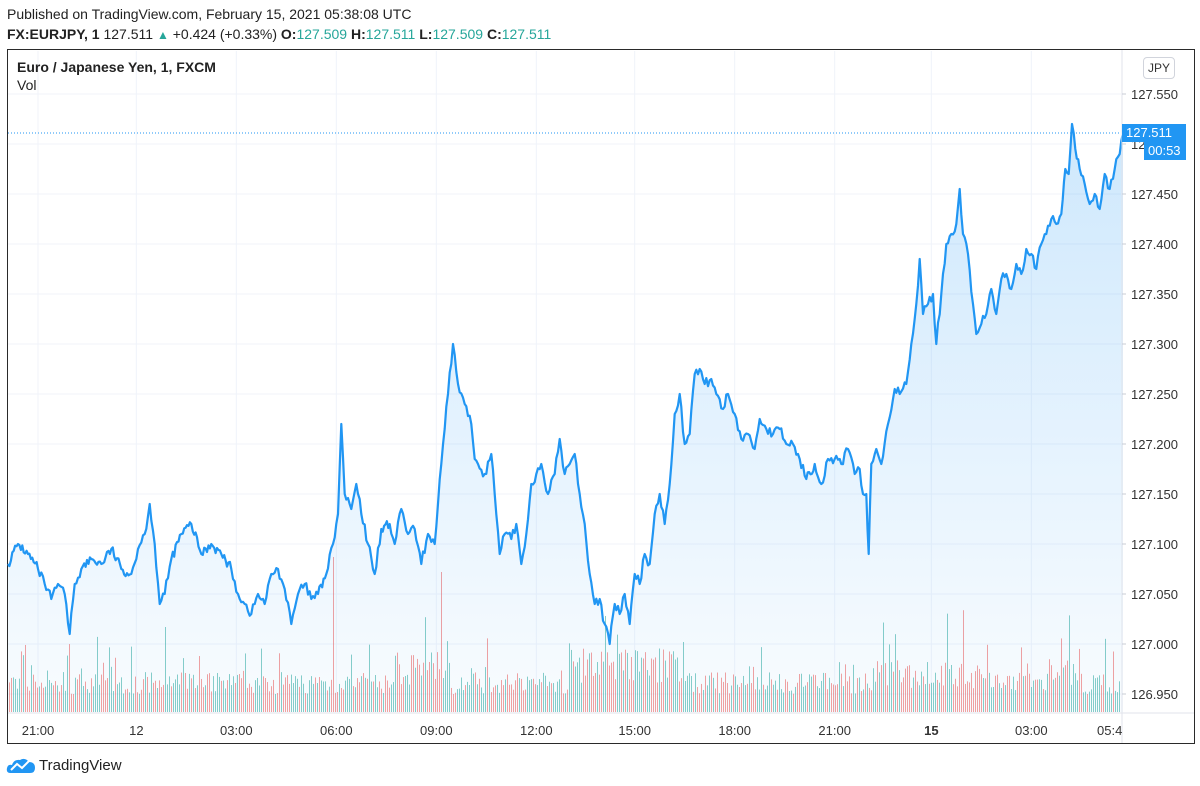 This screenshot has width=1200, height=786. I want to click on time-tick-label: 12:00, so click(536, 730).